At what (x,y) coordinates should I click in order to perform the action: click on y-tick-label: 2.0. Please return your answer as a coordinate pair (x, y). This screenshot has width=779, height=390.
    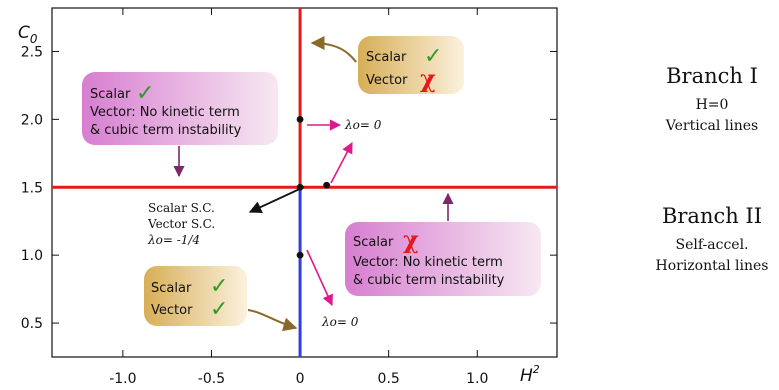
    Looking at the image, I should click on (32, 120).